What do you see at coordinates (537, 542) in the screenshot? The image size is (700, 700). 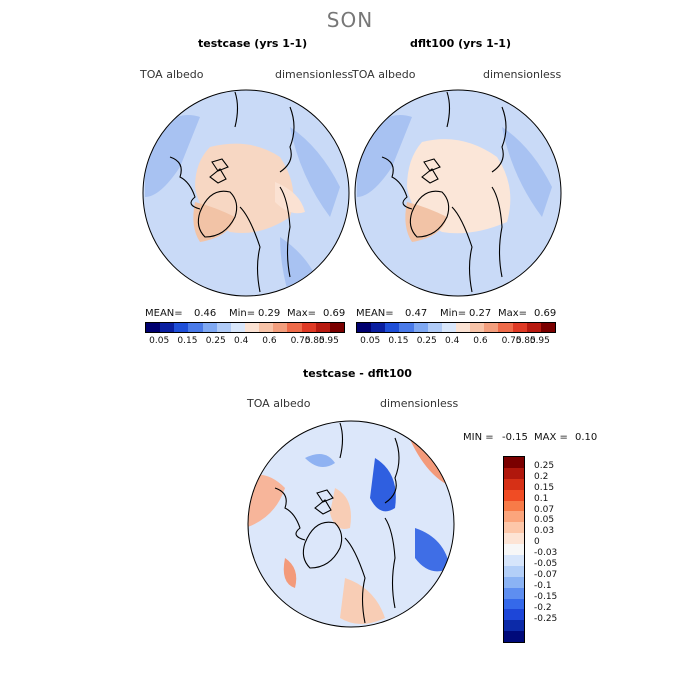 I see `diff-colorbar-tick-label: 0` at bounding box center [537, 542].